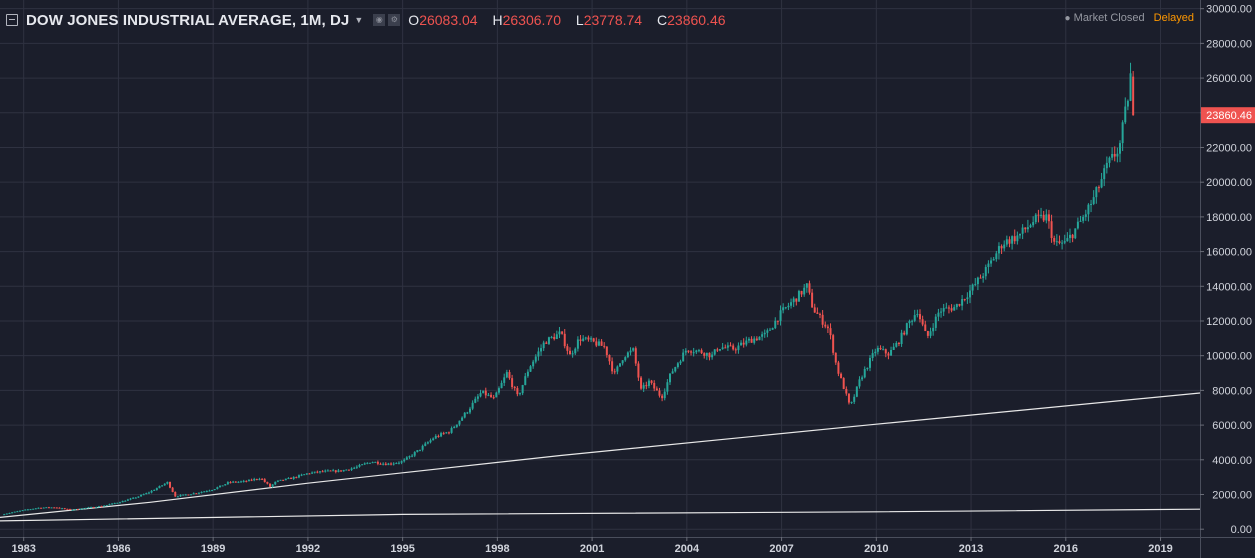 The image size is (1255, 558). I want to click on x-tick-label: 2010, so click(876, 549).